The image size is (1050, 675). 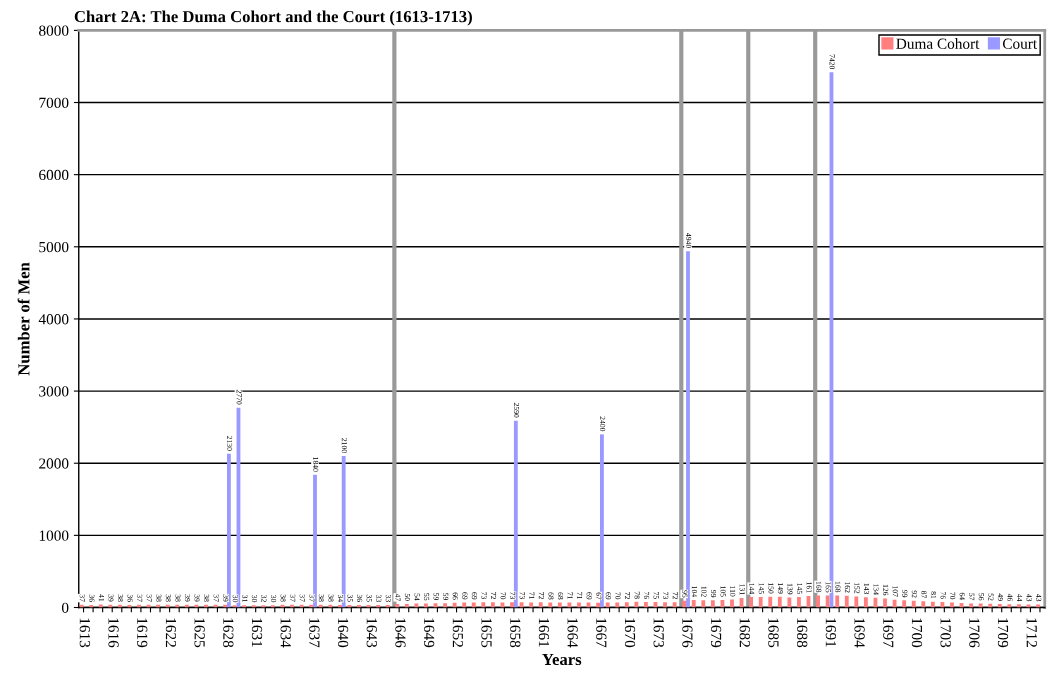 What do you see at coordinates (802, 633) in the screenshot?
I see `x-tick-label: 1688` at bounding box center [802, 633].